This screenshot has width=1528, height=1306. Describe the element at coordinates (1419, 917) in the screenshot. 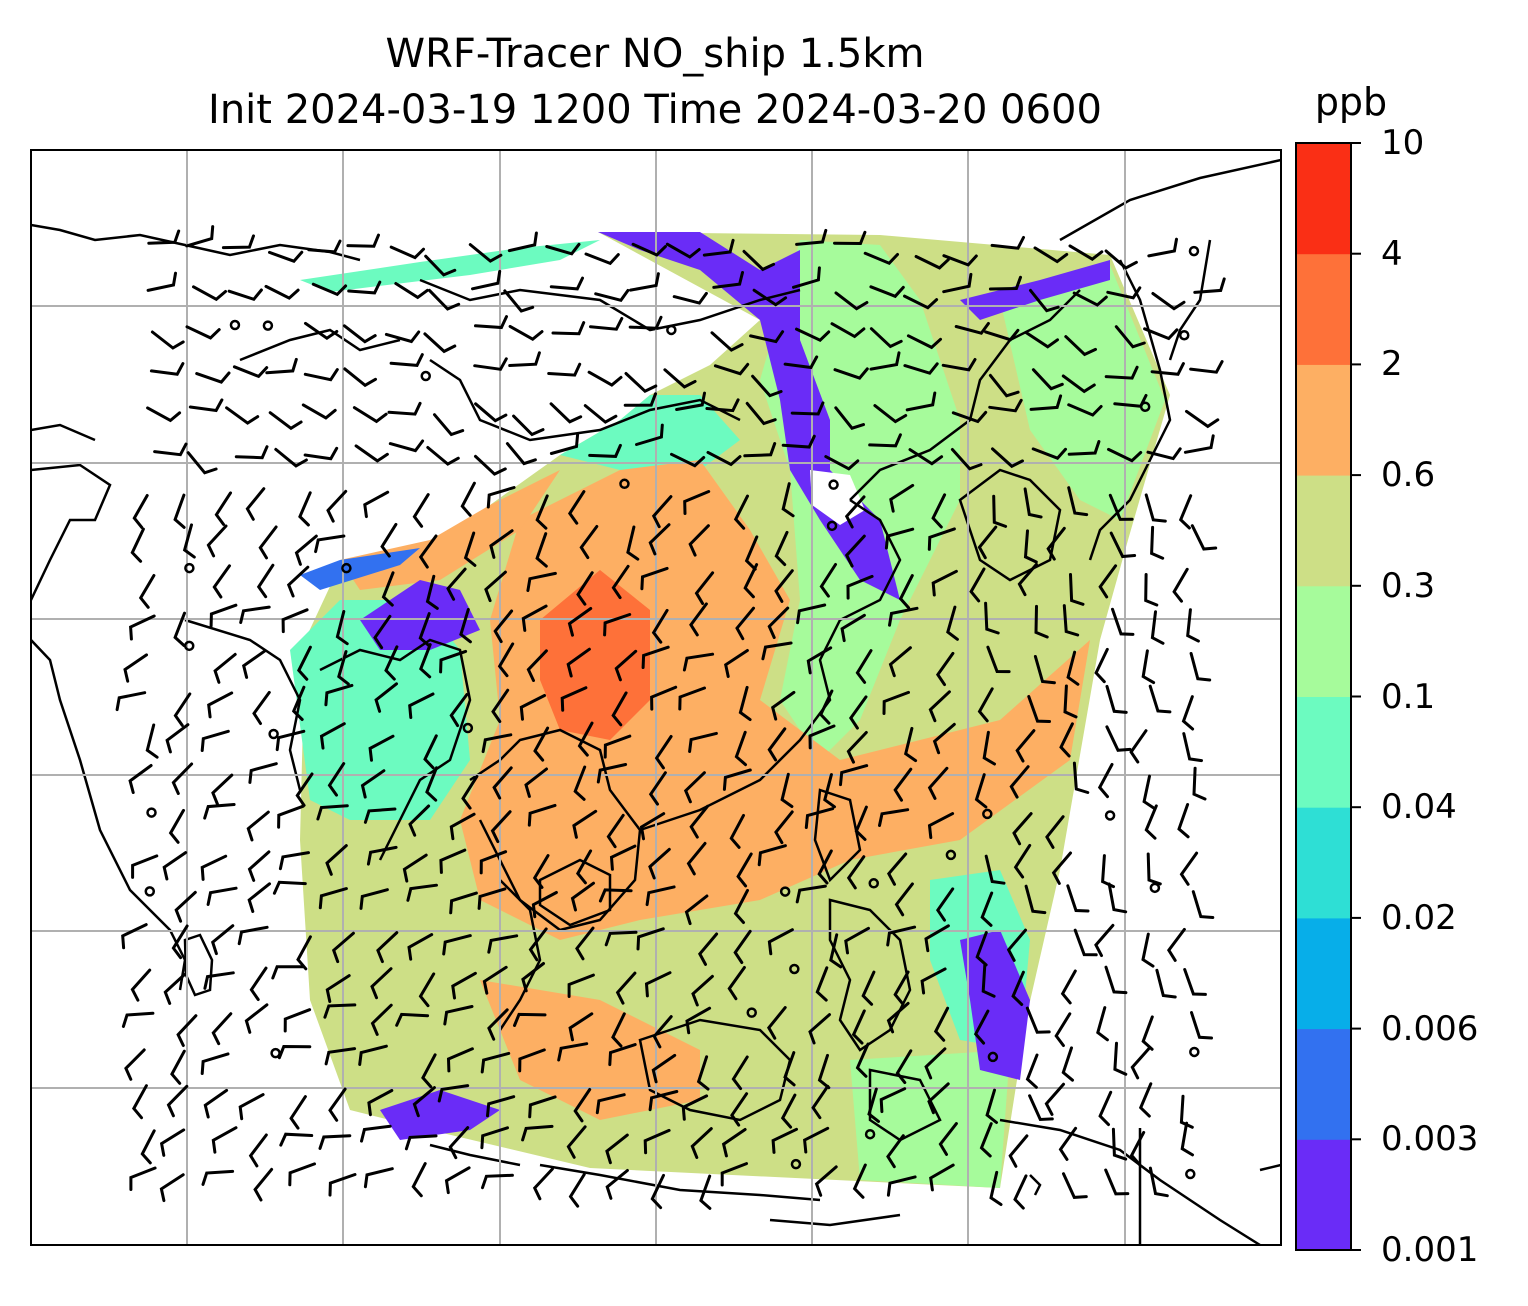

I see `colorbar-tick-label: 0.02` at that location.